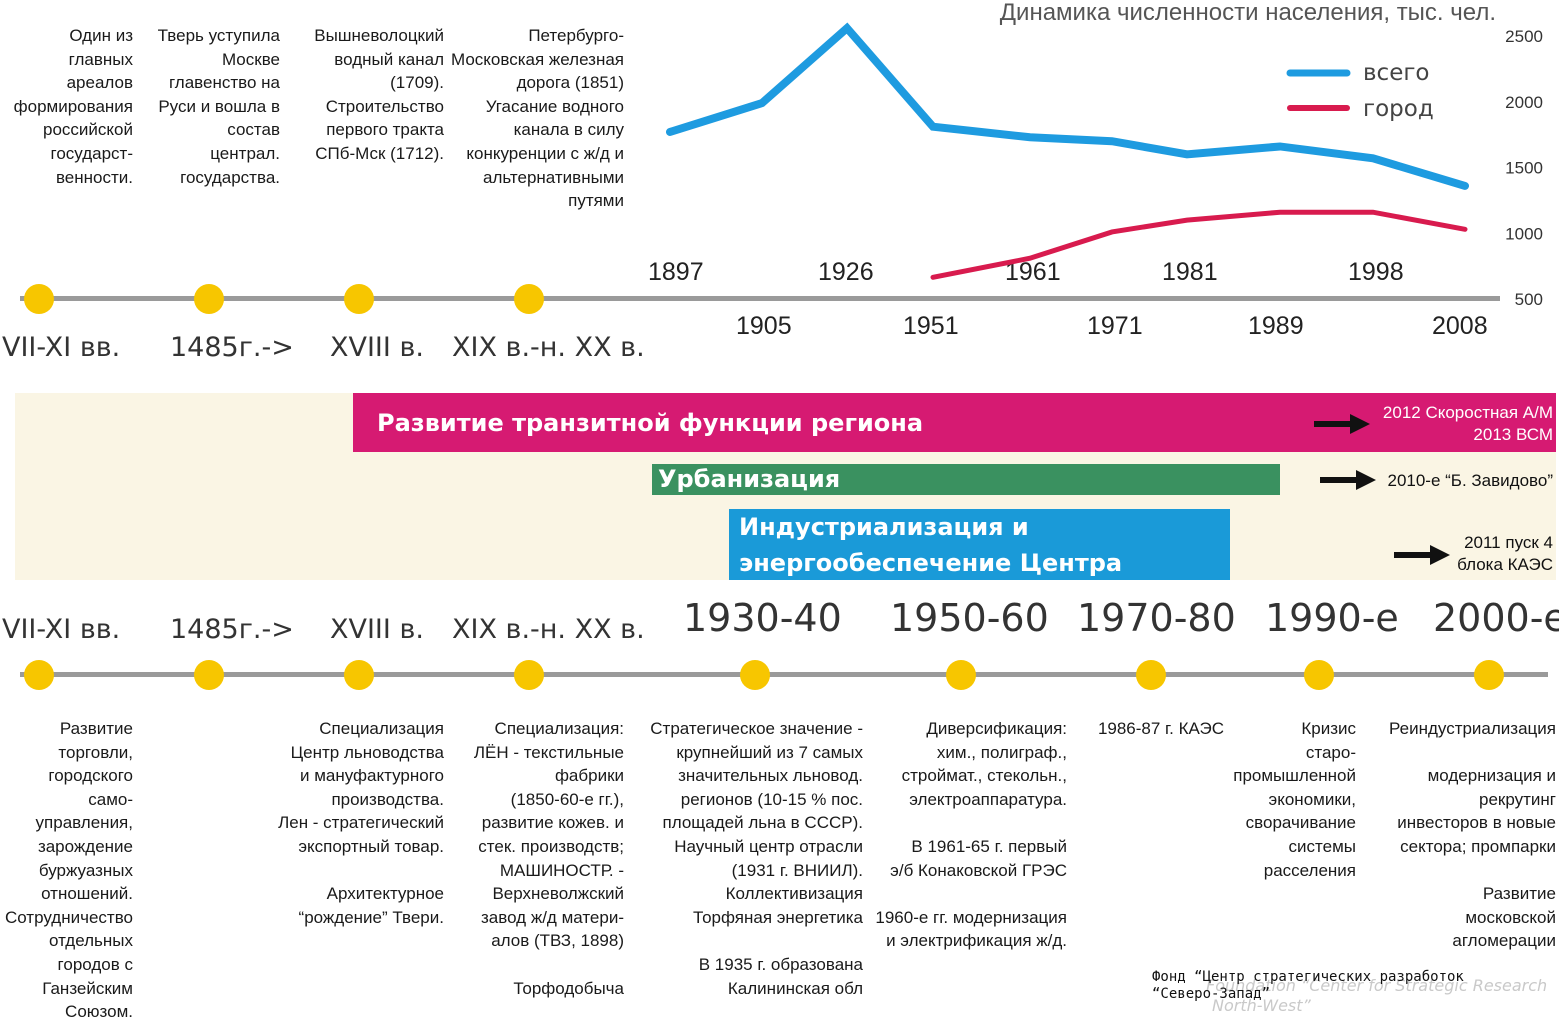 Image resolution: width=1559 pixels, height=1024 pixels. Describe the element at coordinates (1524, 36) in the screenshot. I see `y-tick-label-2500: 2500` at that location.